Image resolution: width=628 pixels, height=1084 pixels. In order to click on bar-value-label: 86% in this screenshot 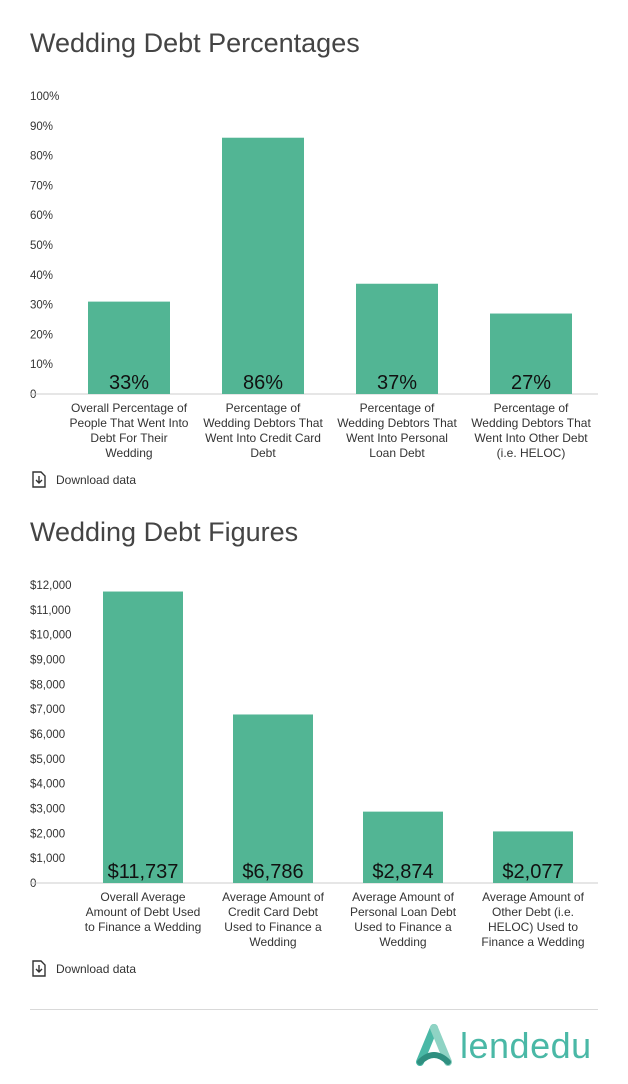, I will do `click(263, 383)`.